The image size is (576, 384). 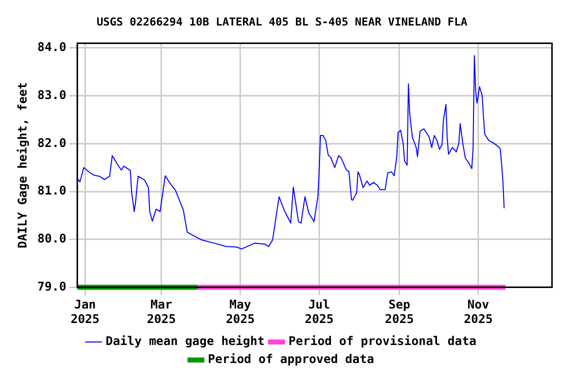 What do you see at coordinates (51, 143) in the screenshot?
I see `y-tick-label: 82.0` at bounding box center [51, 143].